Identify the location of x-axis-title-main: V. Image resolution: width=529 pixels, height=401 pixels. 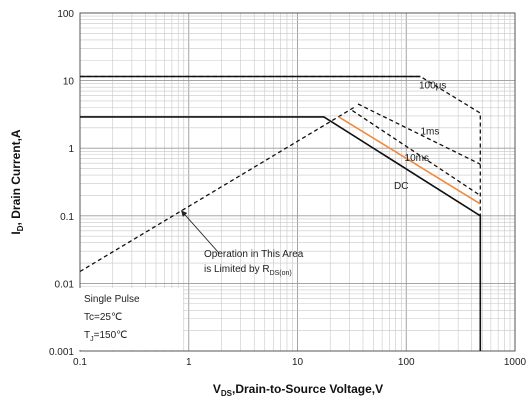
(217, 389).